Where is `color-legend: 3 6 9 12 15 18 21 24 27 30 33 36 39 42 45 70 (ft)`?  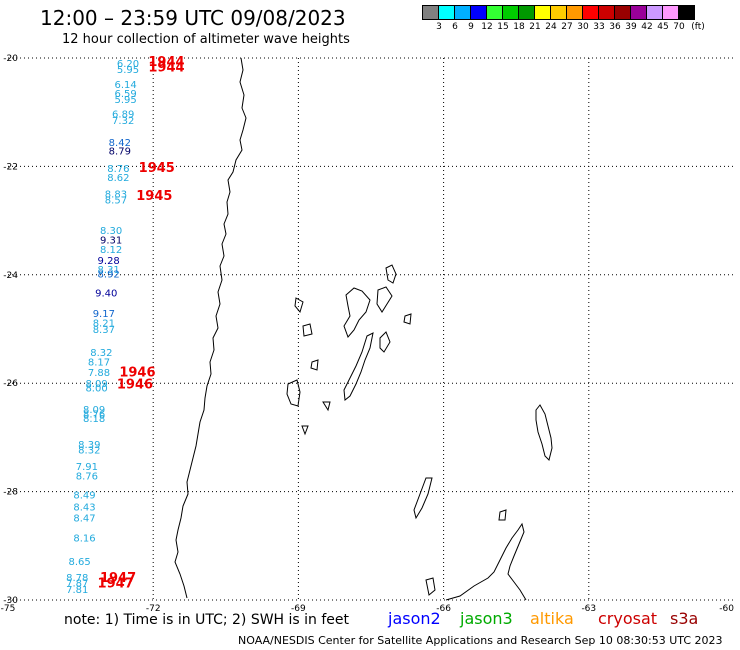
color-legend: 3 6 9 12 15 18 21 24 27 30 33 36 39 42 45 70 (ft) is located at coordinates (563, 19).